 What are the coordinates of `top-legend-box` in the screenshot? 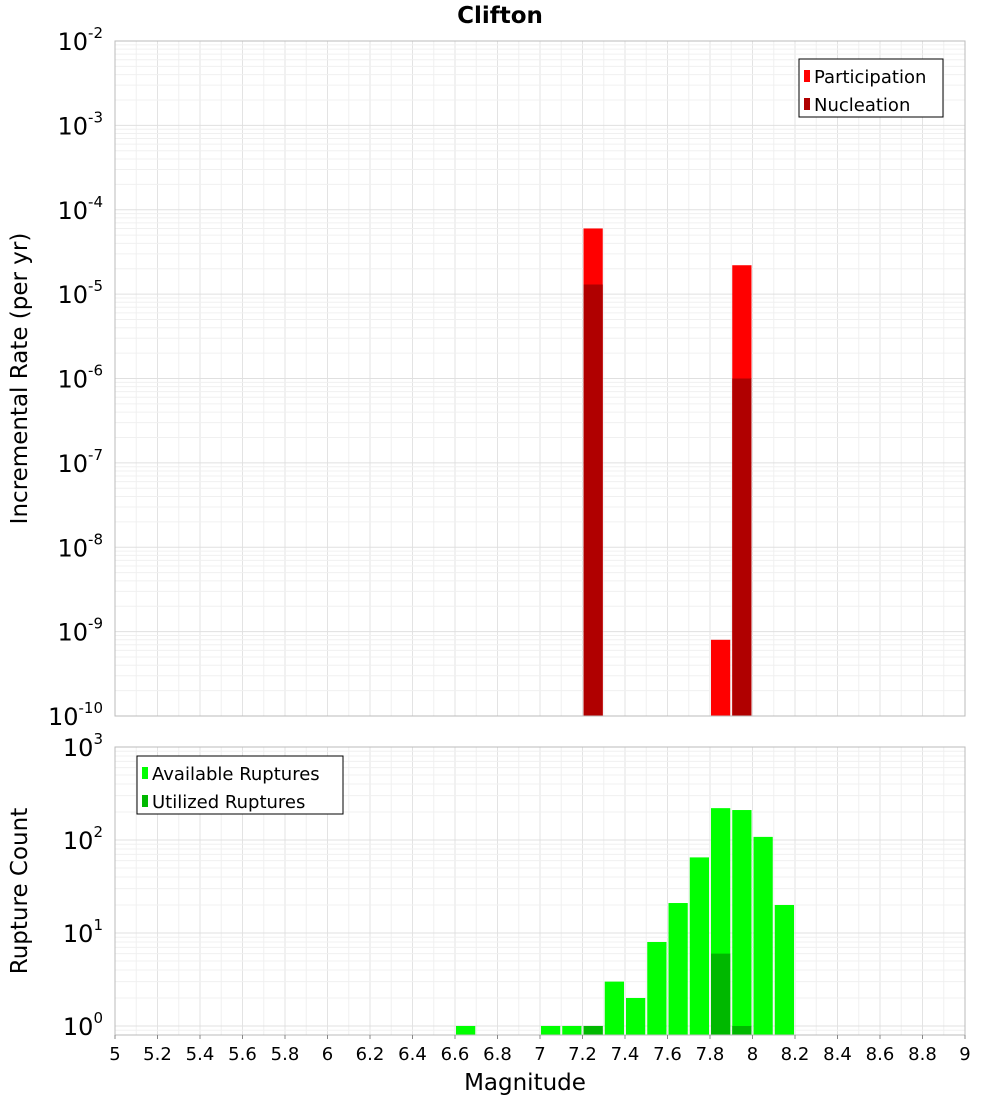 It's located at (871, 88).